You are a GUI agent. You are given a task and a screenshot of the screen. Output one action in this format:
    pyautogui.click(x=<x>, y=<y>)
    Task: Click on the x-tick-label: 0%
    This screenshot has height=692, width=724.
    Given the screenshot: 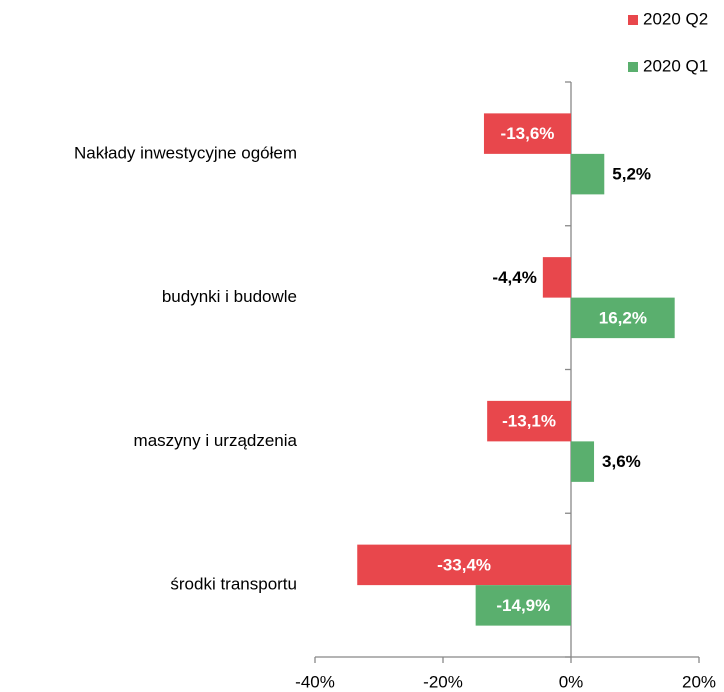 What is the action you would take?
    pyautogui.click(x=571, y=681)
    